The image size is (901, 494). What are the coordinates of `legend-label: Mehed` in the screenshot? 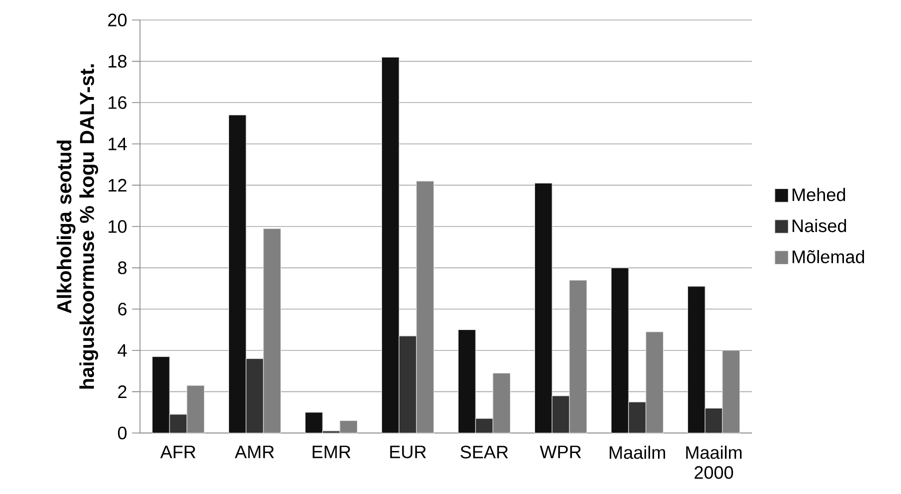 It's located at (819, 195).